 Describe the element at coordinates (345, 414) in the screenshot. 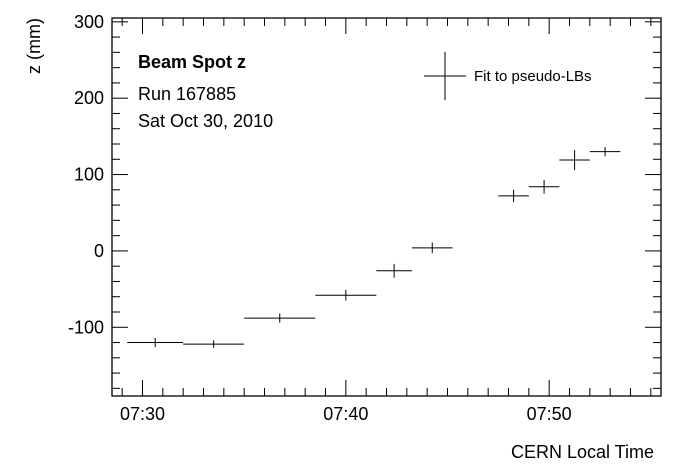

I see `x-tick-label: 07:40` at that location.